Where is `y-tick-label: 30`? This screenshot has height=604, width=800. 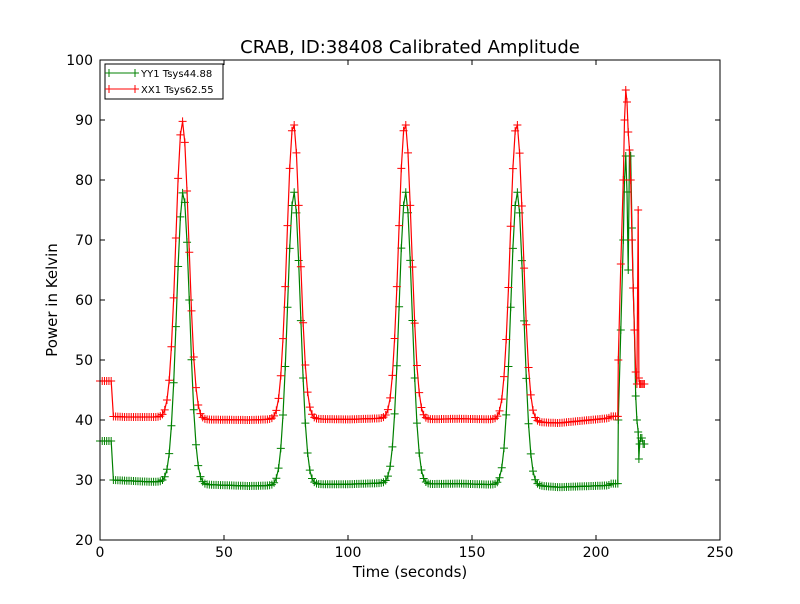
y-tick-label: 30 is located at coordinates (84, 481).